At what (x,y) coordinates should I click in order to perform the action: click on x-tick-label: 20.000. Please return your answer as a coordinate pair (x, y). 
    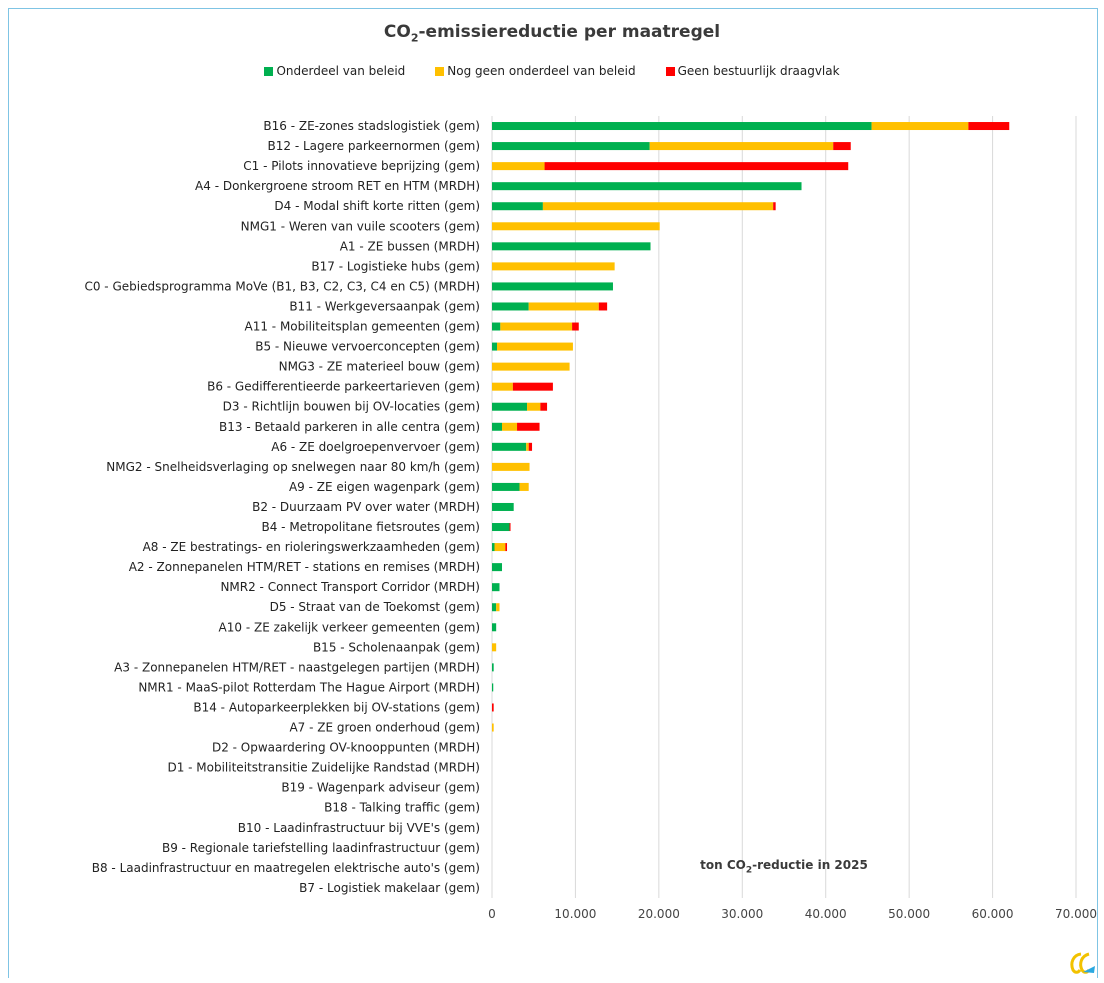
    Looking at the image, I should click on (659, 914).